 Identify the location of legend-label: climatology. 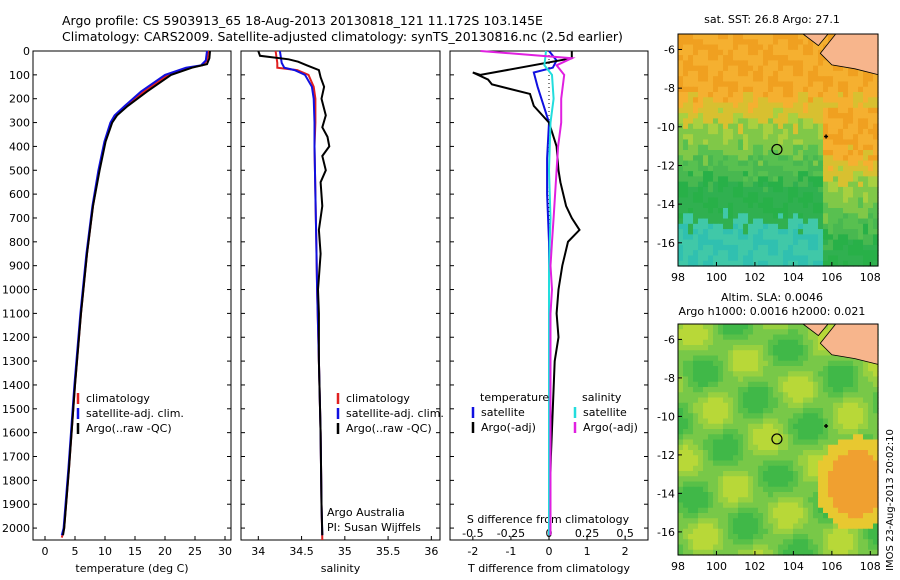
(378, 398).